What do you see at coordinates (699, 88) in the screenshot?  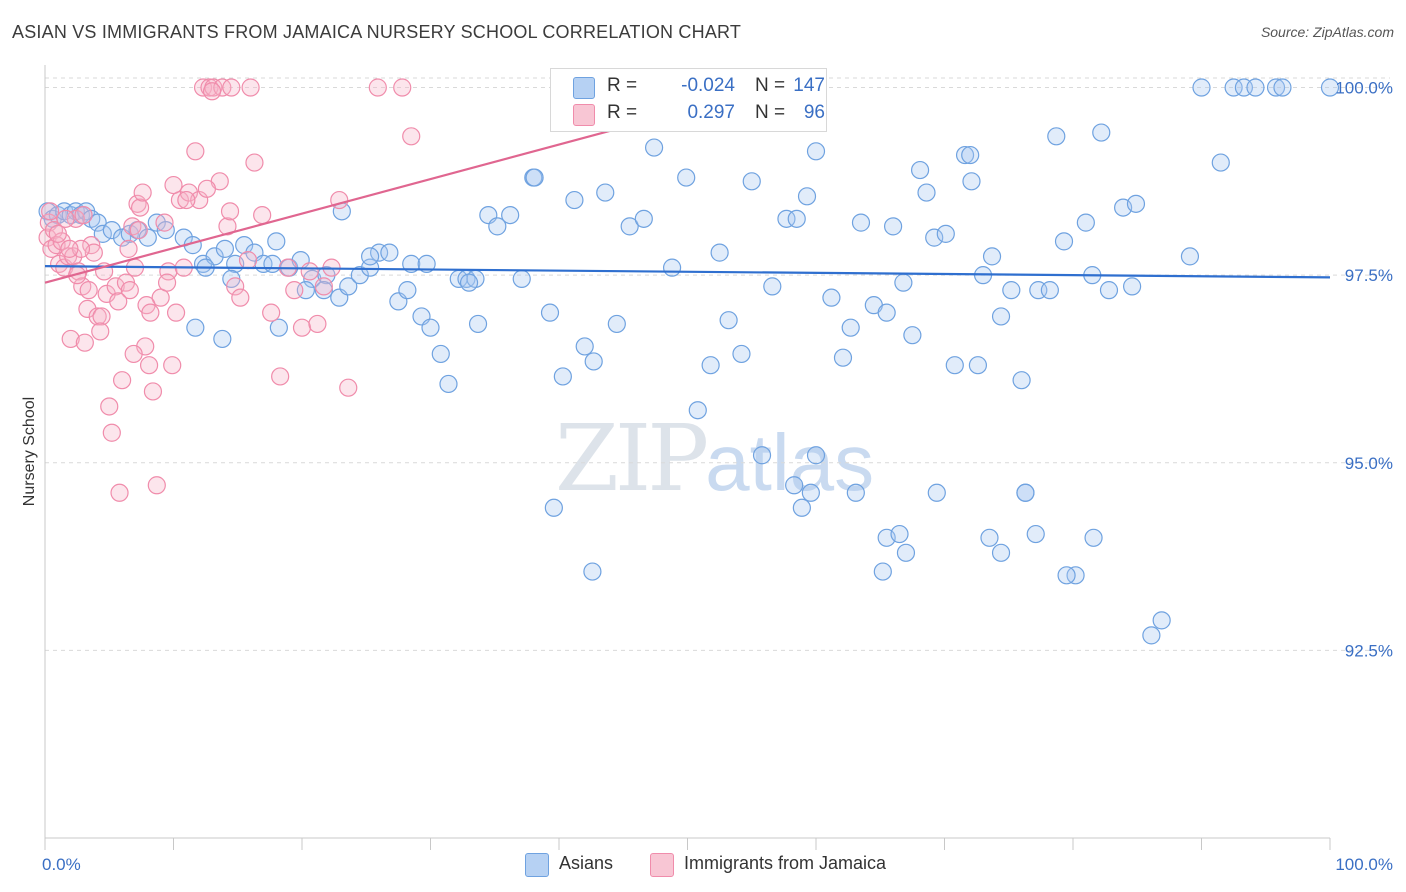 I see `legend-row-asians: R = -0.024 N = 147` at bounding box center [699, 88].